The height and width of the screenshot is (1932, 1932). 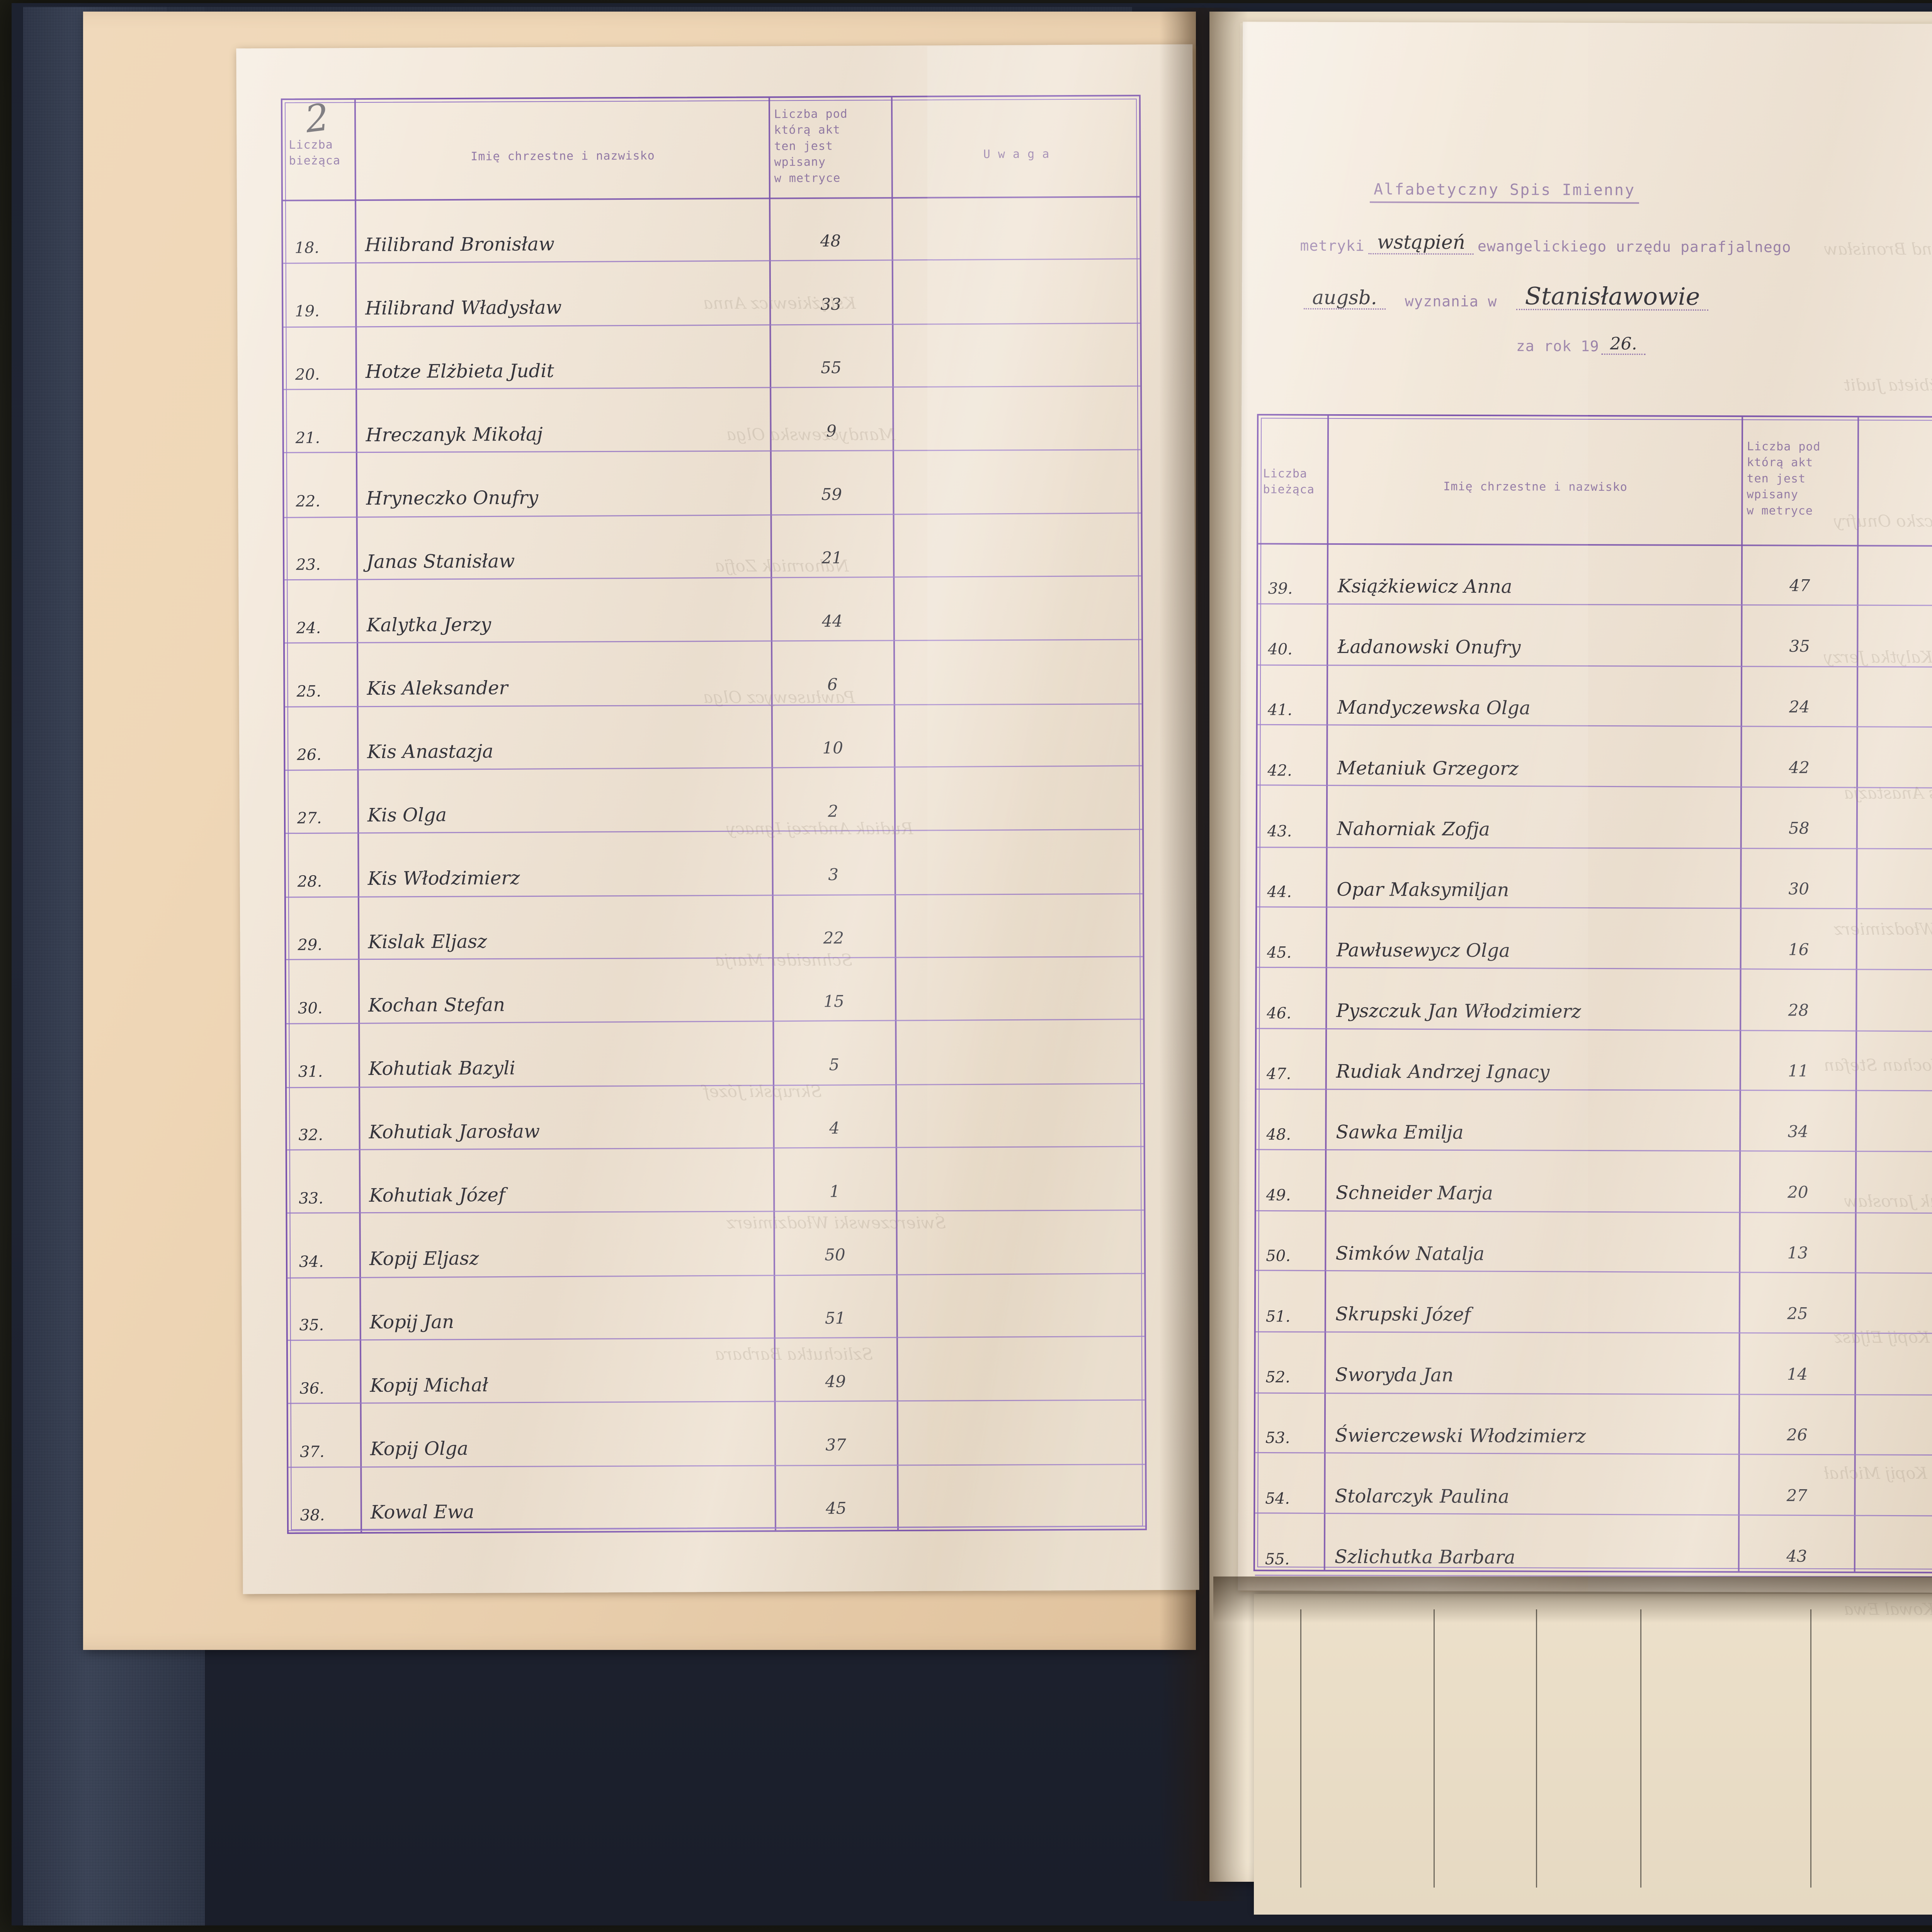 What do you see at coordinates (440, 561) in the screenshot?
I see `row-name-cell: Janas Stanisław` at bounding box center [440, 561].